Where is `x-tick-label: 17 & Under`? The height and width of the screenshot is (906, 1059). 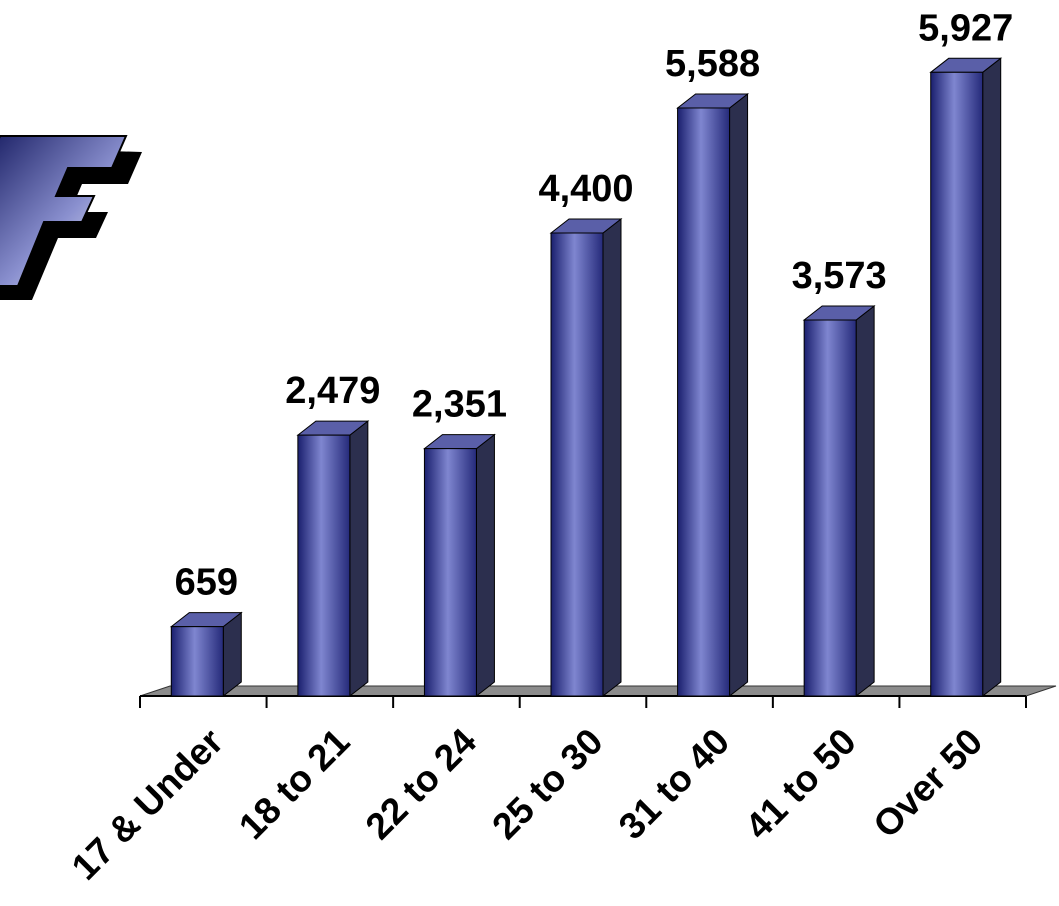
x-tick-label: 17 & Under is located at coordinates (147, 804).